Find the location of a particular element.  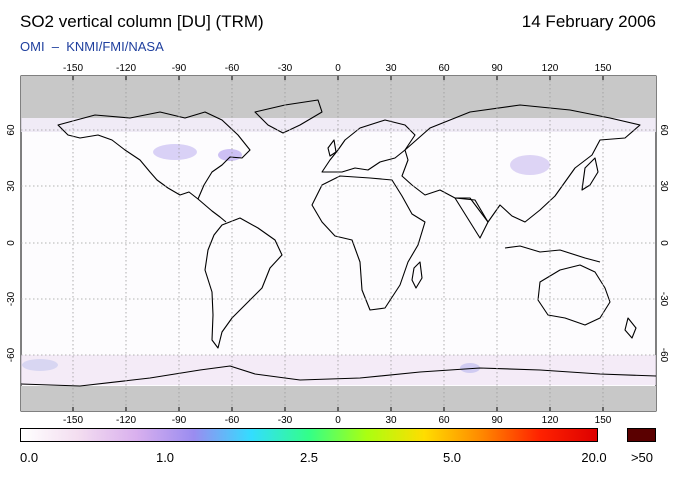

lon-label-bottom: 120 is located at coordinates (550, 420).